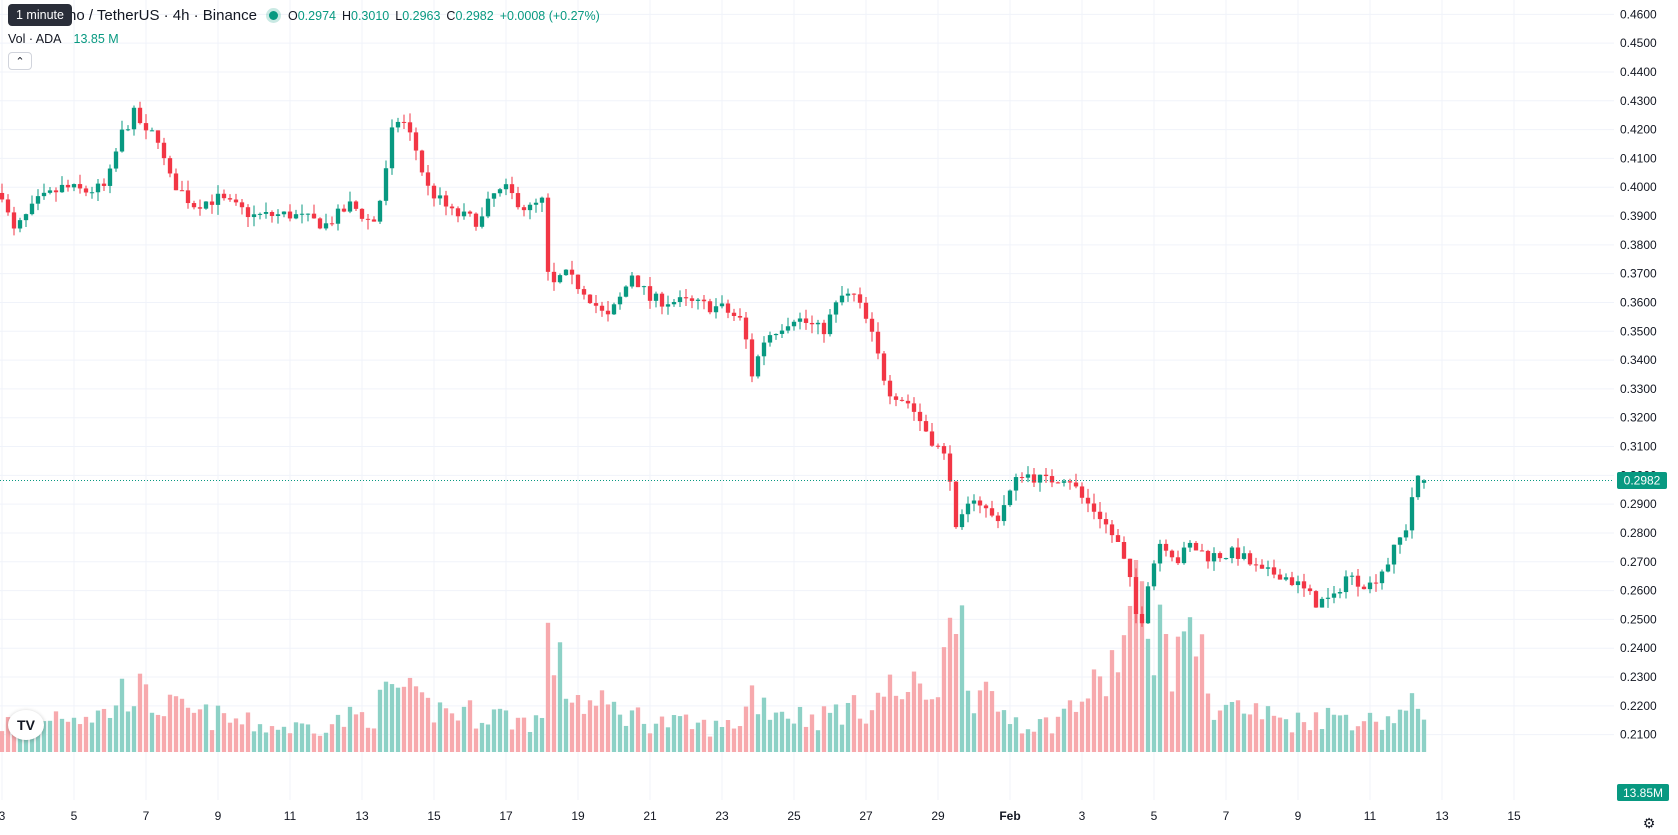  I want to click on symbol-title: no / TetherUS · 4h · Binance, so click(162, 15).